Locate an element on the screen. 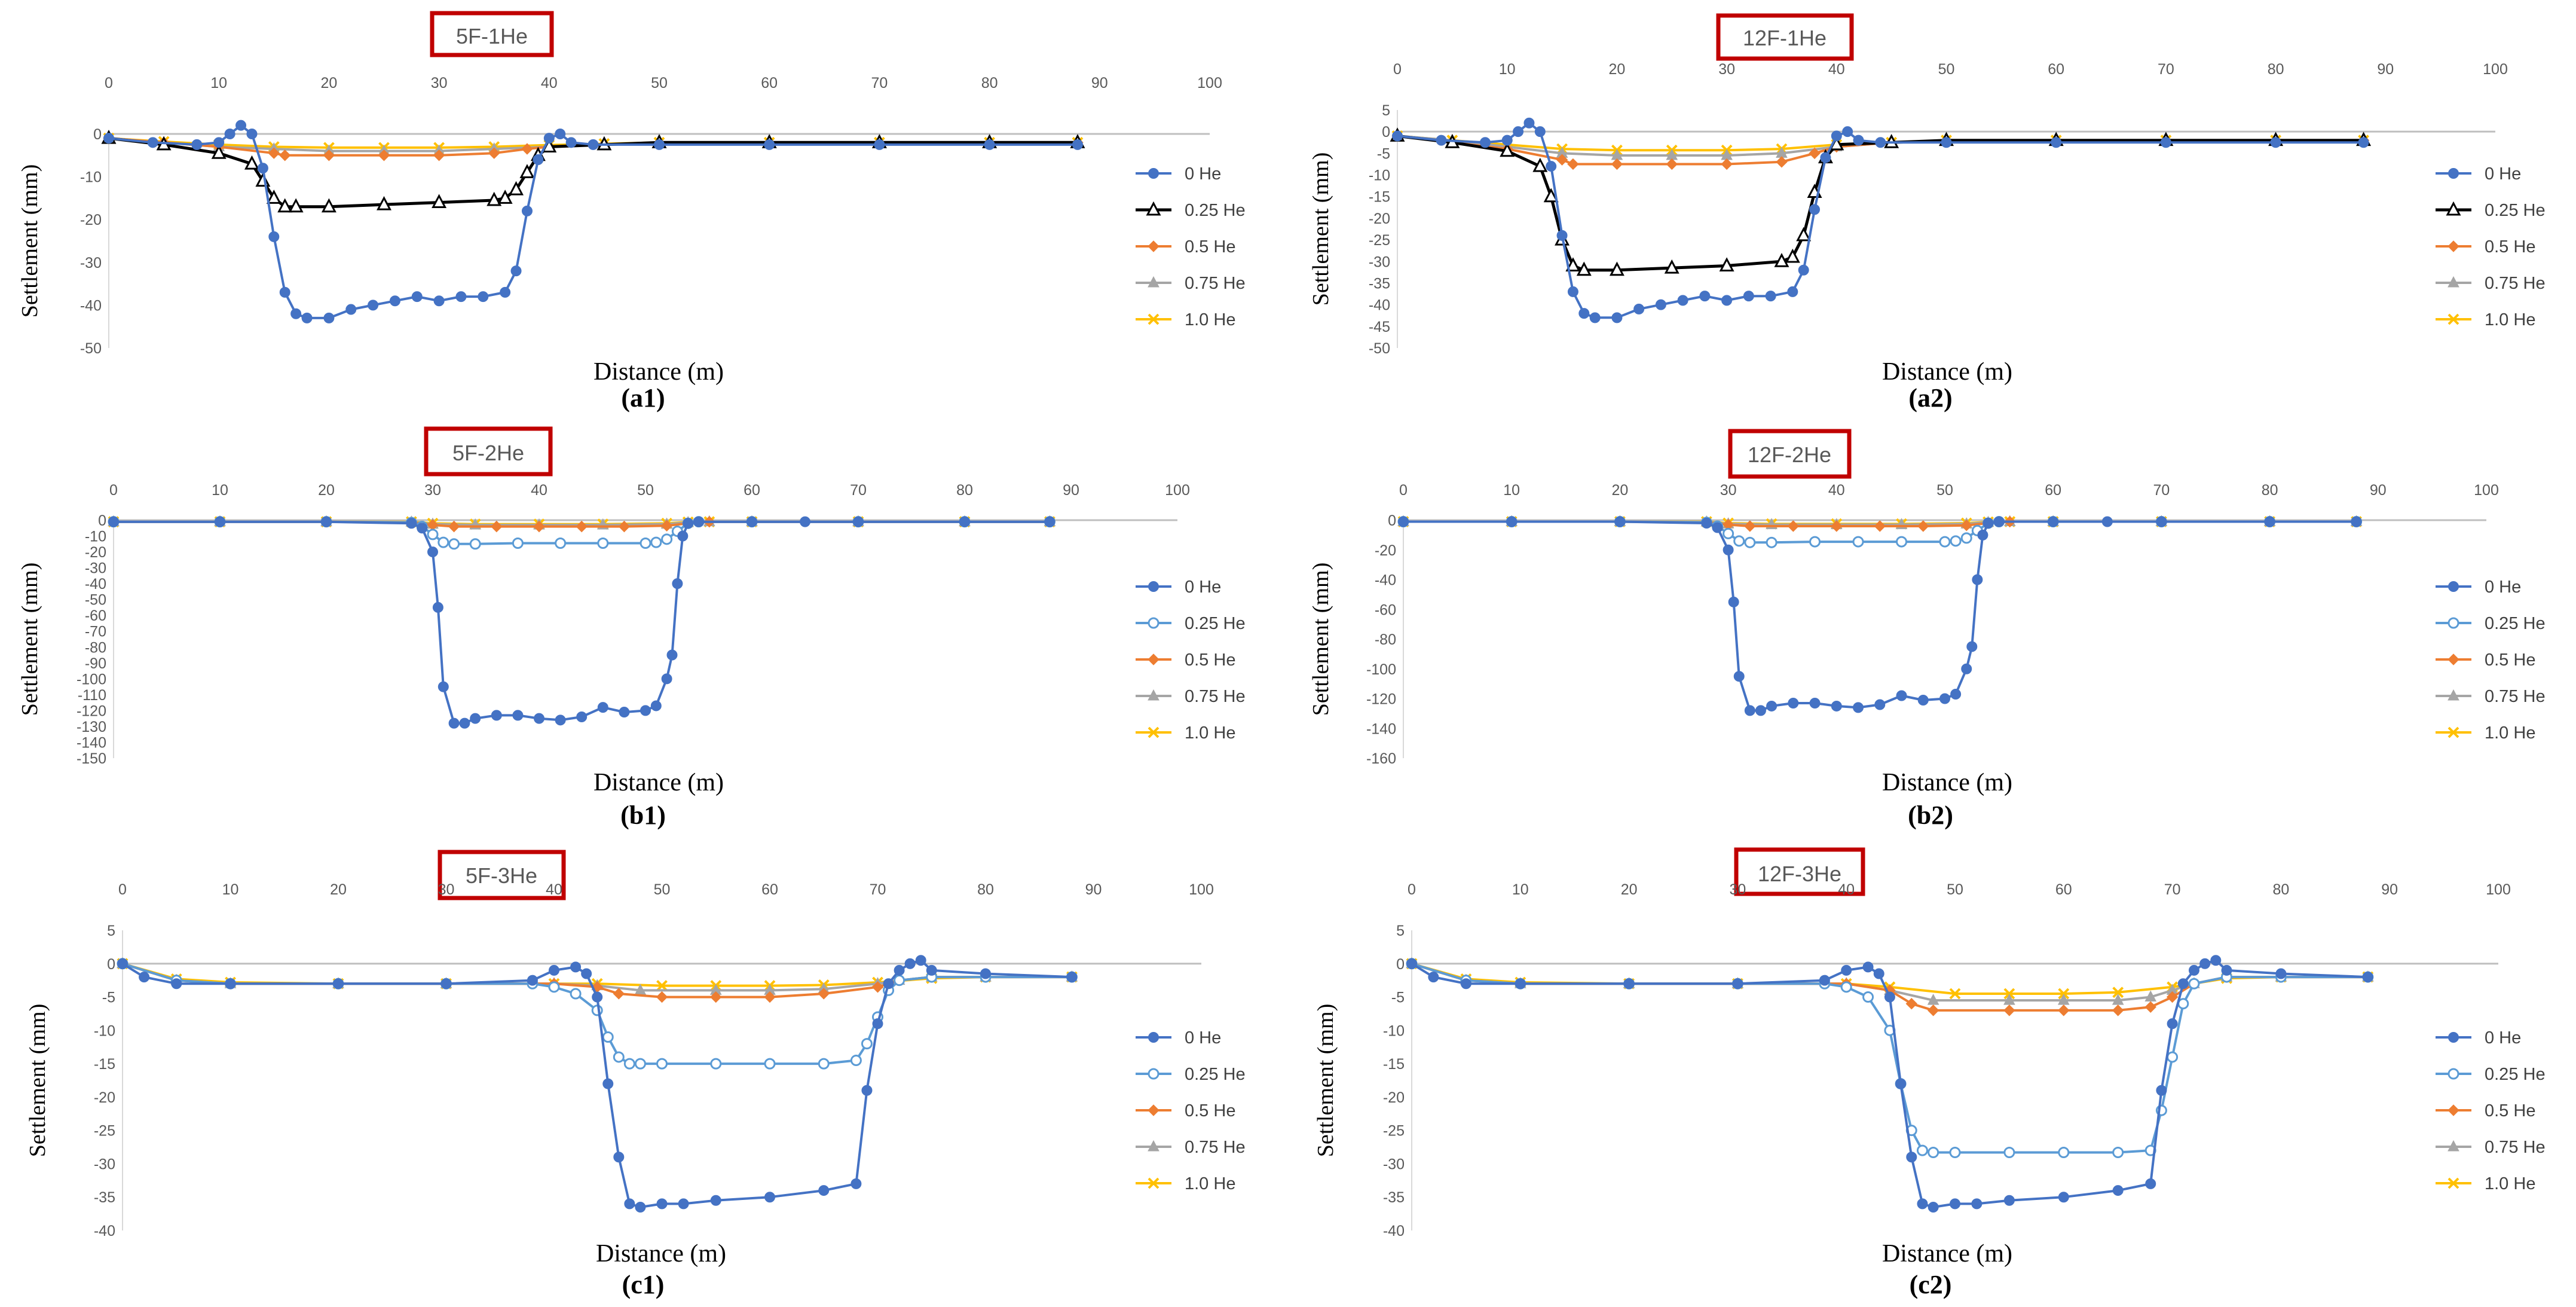 The image size is (2576, 1307). y-tick-label: -25 is located at coordinates (1394, 1131).